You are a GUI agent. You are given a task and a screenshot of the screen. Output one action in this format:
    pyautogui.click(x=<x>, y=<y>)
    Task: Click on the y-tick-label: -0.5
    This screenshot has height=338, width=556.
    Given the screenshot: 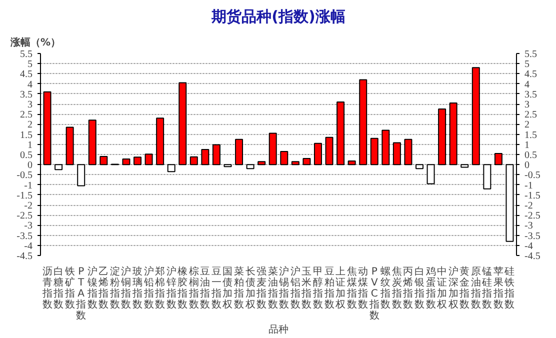 What is the action you would take?
    pyautogui.click(x=24, y=176)
    